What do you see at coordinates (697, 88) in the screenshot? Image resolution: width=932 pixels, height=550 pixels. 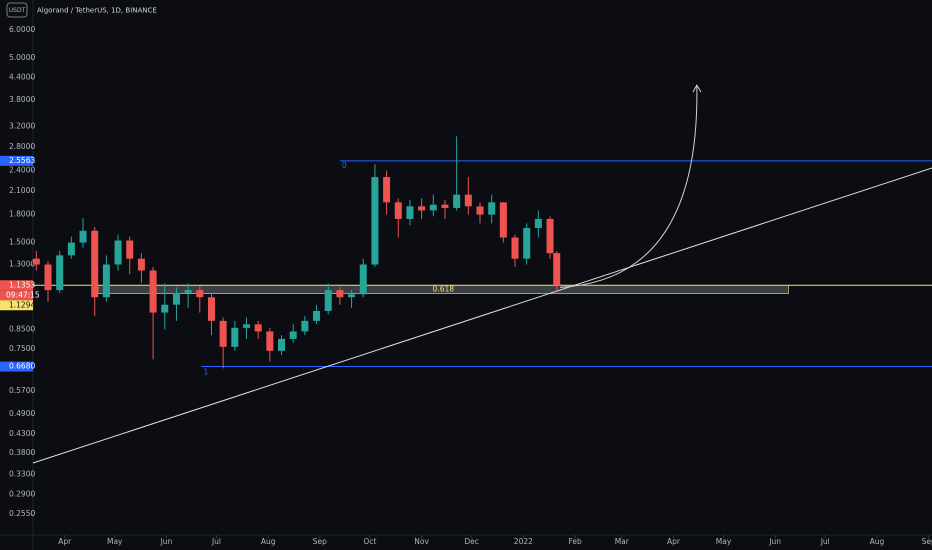 I see `arrow-head` at bounding box center [697, 88].